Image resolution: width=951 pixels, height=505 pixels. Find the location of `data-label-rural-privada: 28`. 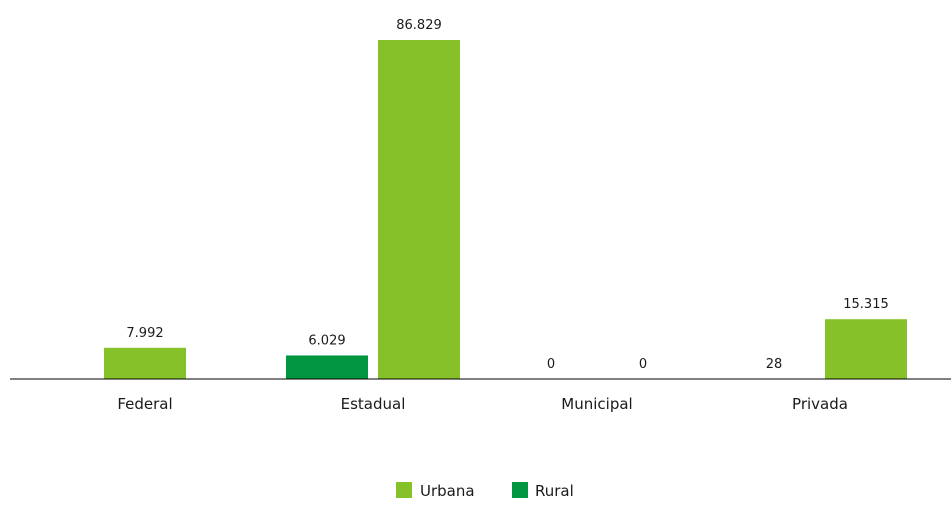

data-label-rural-privada: 28 is located at coordinates (774, 364).